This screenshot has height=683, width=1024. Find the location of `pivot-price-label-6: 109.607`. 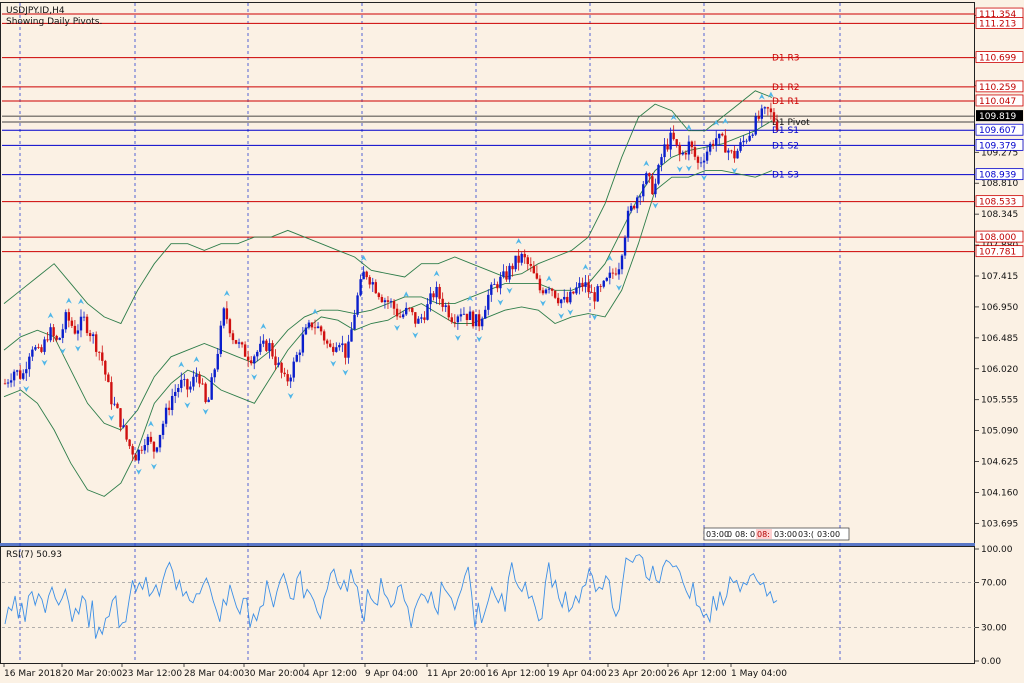

pivot-price-label-6: 109.607 is located at coordinates (997, 131).